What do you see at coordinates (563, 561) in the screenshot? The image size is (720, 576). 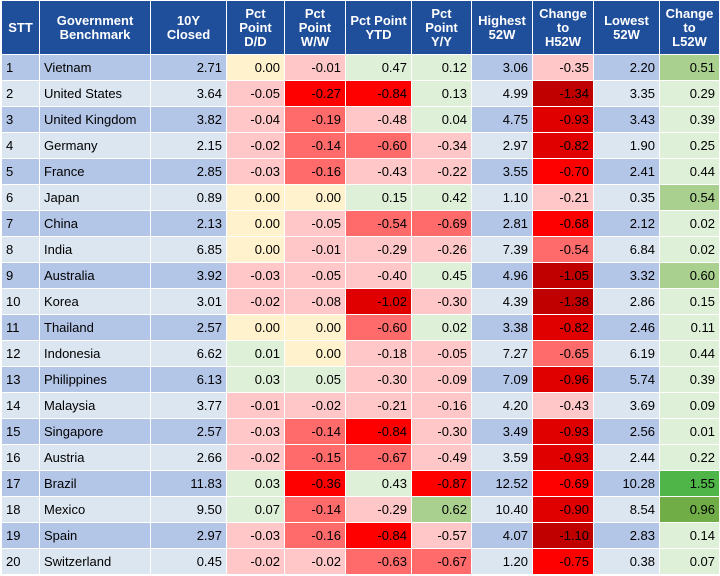 I see `change-h52w-value: -0.75` at bounding box center [563, 561].